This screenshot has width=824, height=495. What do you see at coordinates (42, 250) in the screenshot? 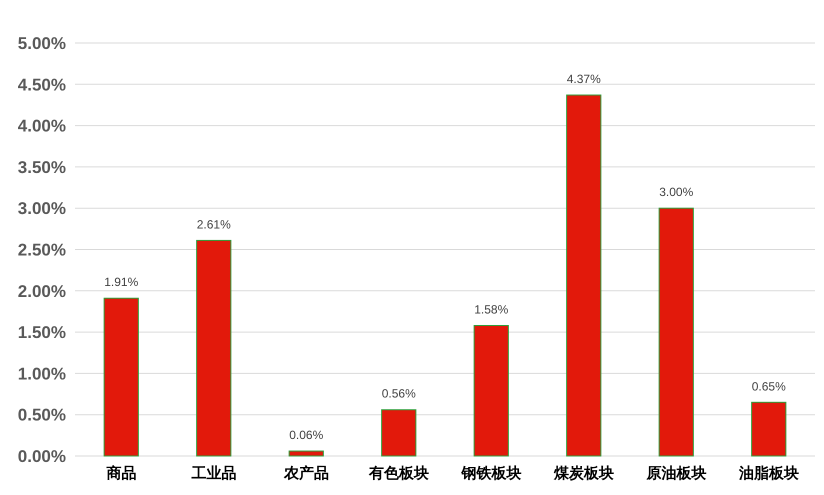
I see `y-tick-label: 2.50%` at bounding box center [42, 250].